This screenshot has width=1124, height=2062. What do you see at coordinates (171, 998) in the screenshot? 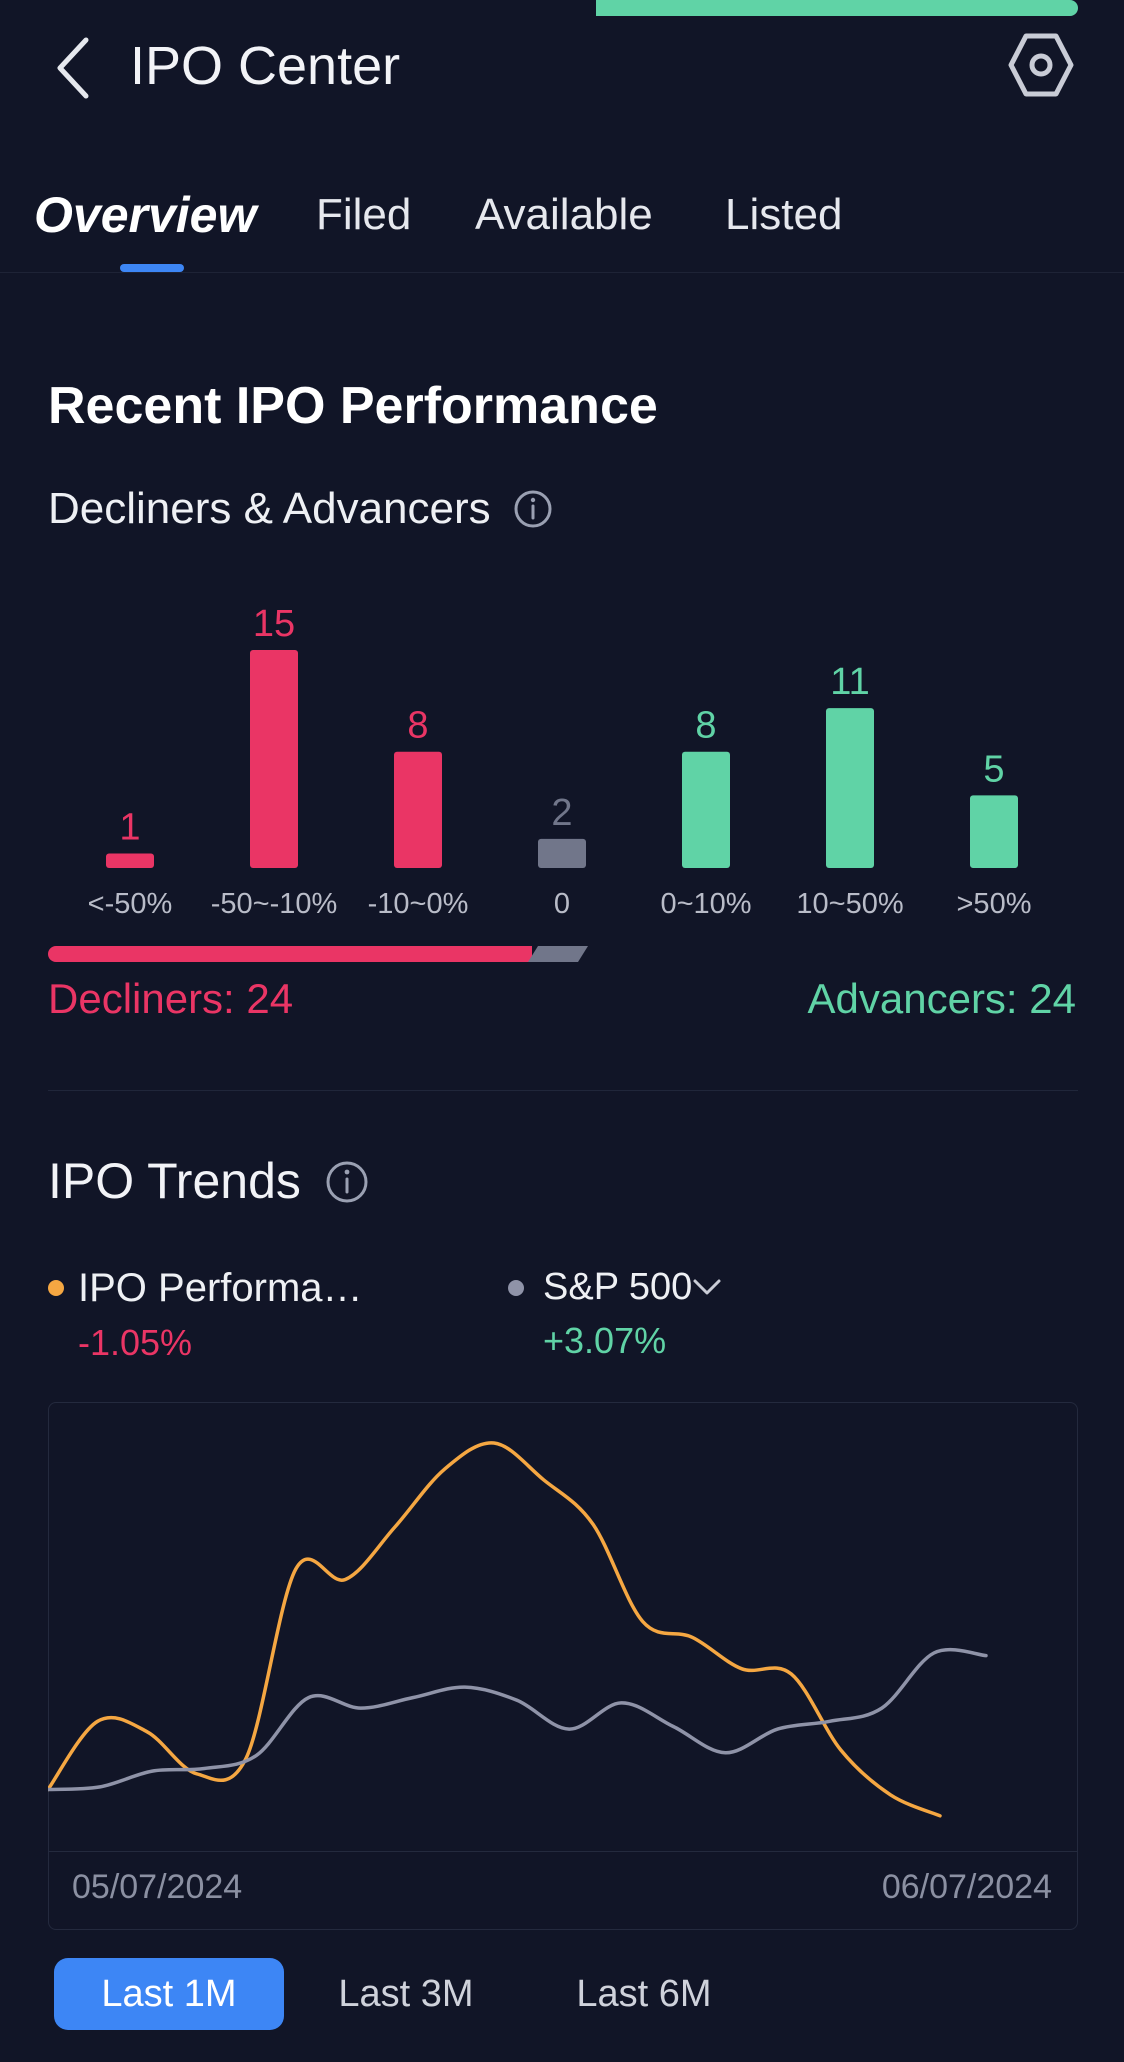
I see `decliners-count: Decliners: 24` at bounding box center [171, 998].